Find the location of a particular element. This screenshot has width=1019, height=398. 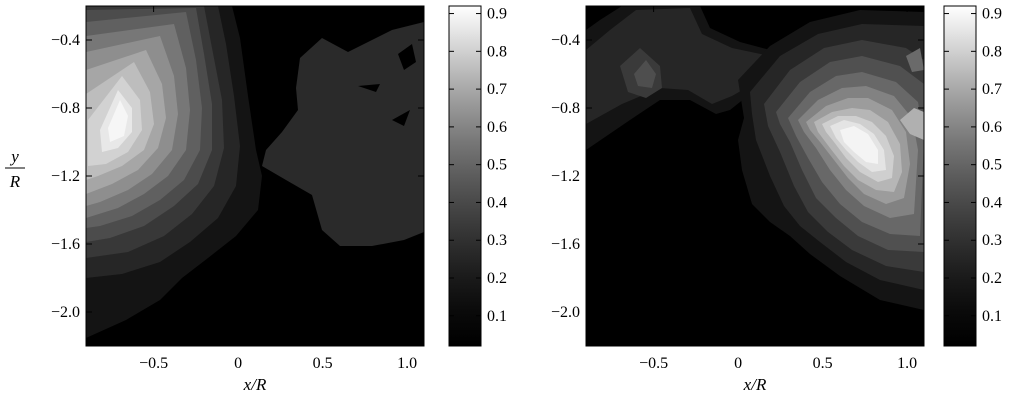

right-colorbar-tick-label: 0.2 is located at coordinates (992, 278).